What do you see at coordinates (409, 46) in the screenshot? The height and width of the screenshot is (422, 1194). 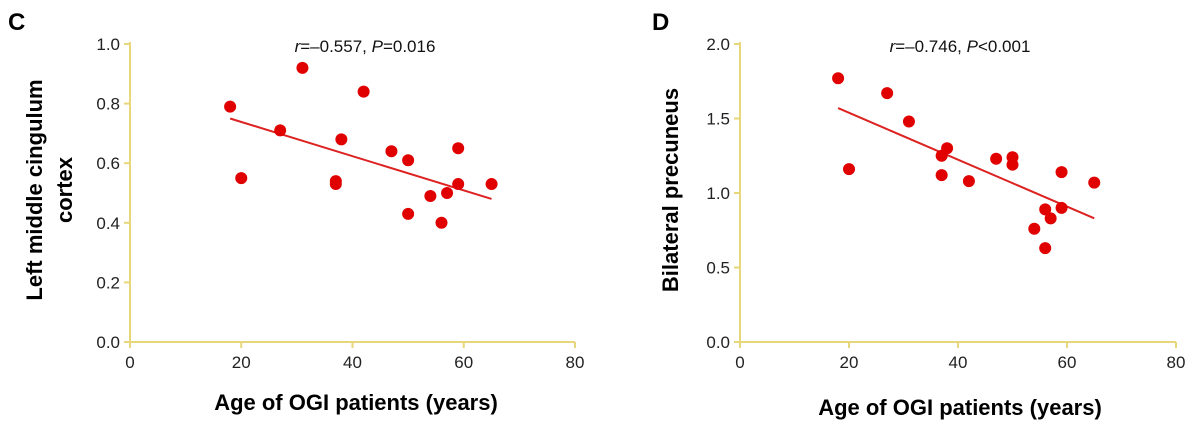 I see `stat-p-value: =0.016` at bounding box center [409, 46].